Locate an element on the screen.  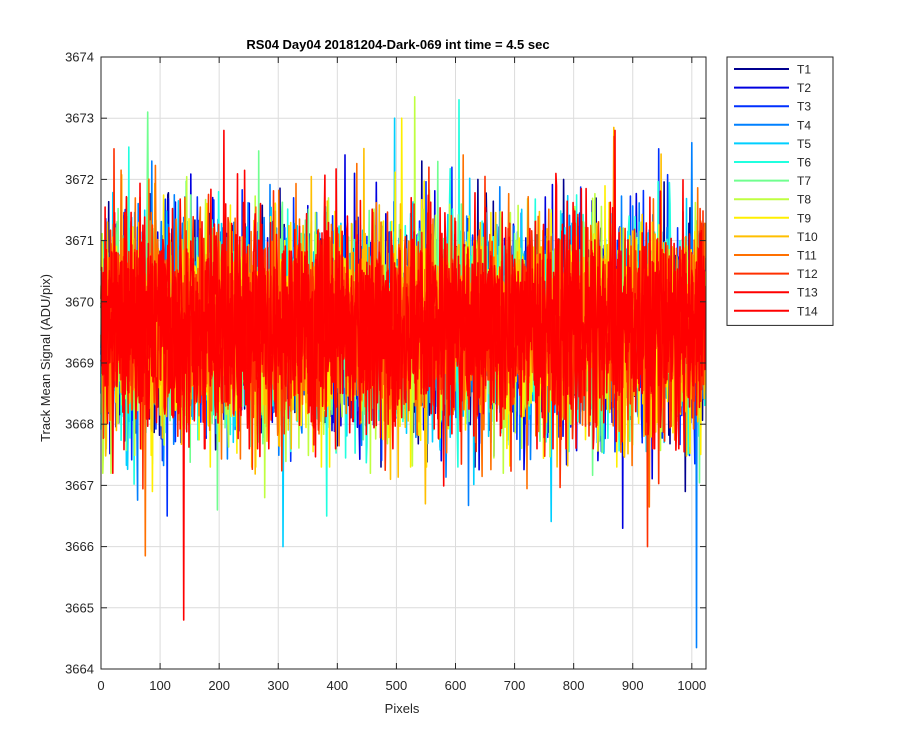
legend-label-t14: T14 is located at coordinates (807, 311).